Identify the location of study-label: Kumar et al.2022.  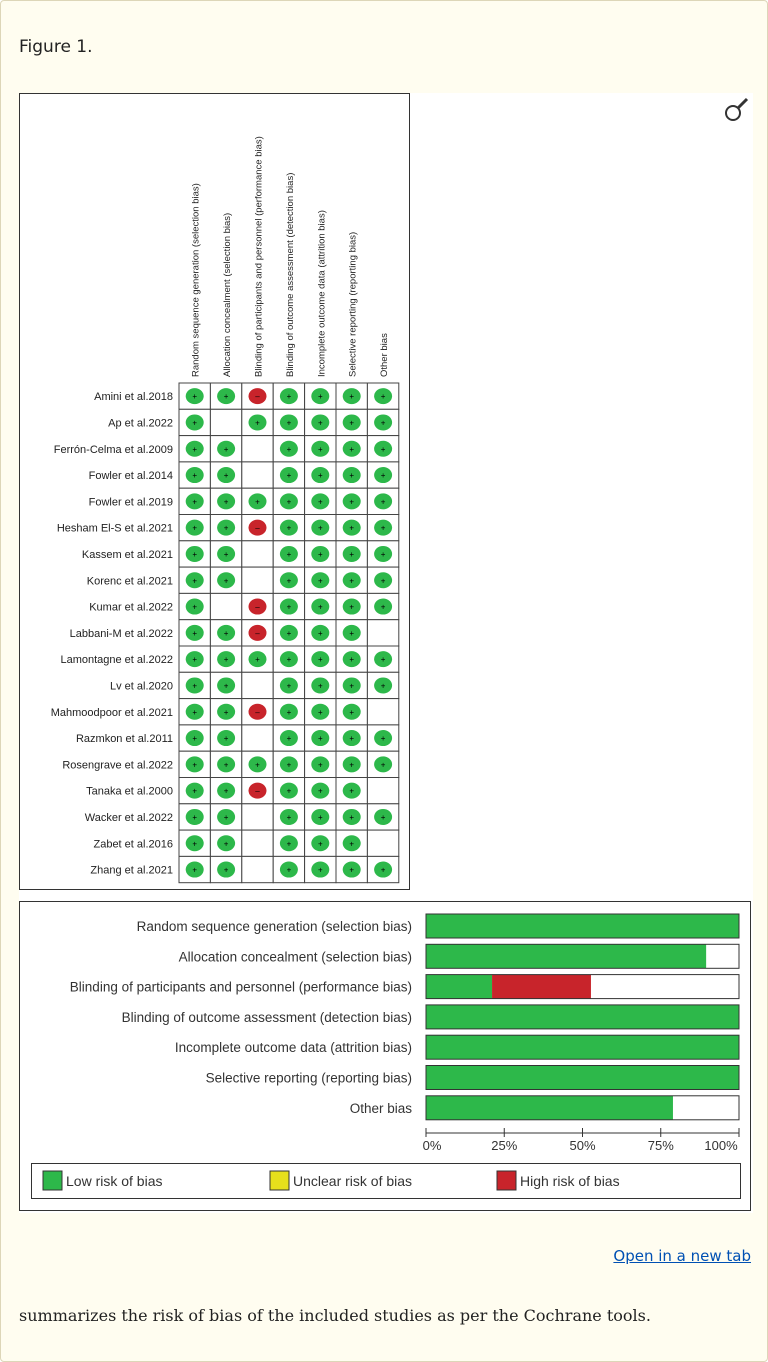
(131, 608).